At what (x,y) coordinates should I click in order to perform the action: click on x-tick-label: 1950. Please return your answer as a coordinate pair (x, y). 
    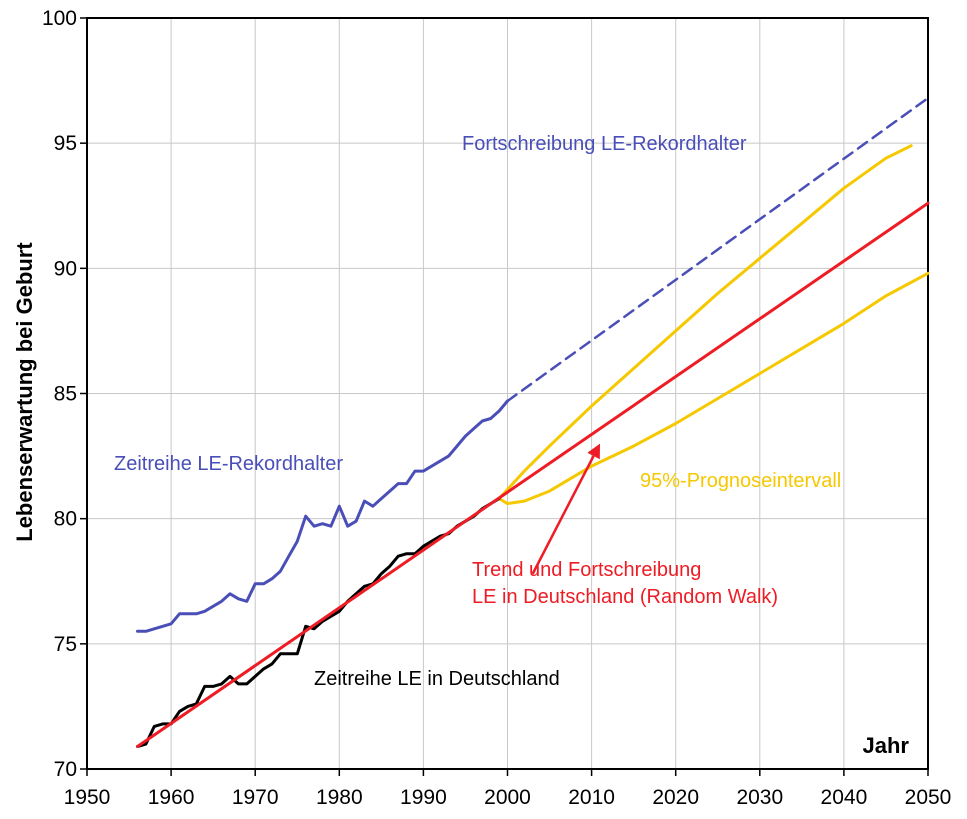
    Looking at the image, I should click on (87, 797).